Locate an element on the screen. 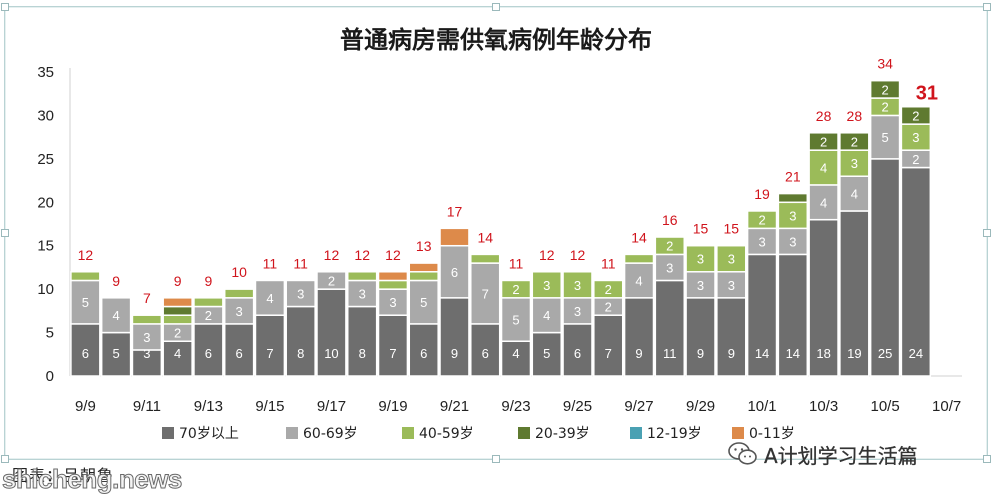 The width and height of the screenshot is (992, 497). y-tick-label: 30 is located at coordinates (45, 115).